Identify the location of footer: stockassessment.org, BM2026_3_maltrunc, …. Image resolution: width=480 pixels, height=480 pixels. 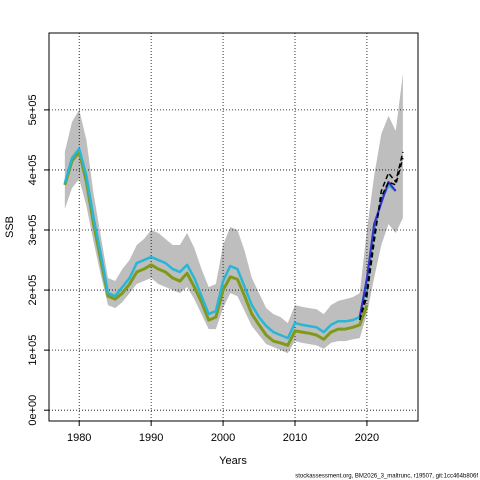
(386, 477).